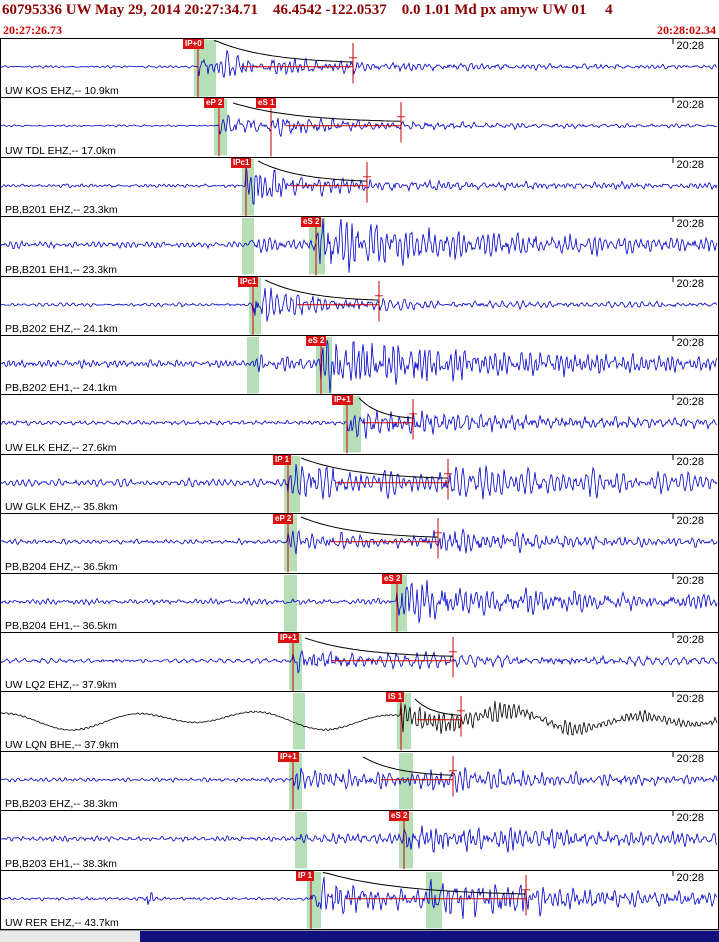 This screenshot has width=719, height=942. I want to click on trace-panel-11: IP+1 UW LQ2 EHZ,-- 37.9km 20:28, so click(359, 663).